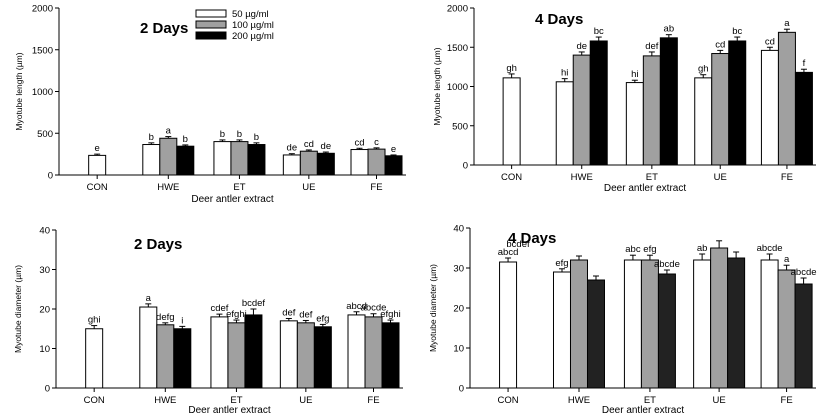  I want to click on significance-label: defg, so click(165, 317).